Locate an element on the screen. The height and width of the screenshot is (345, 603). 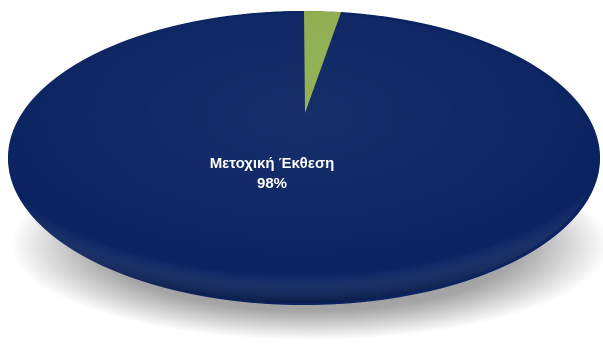
slice-label-value: 98% is located at coordinates (272, 183).